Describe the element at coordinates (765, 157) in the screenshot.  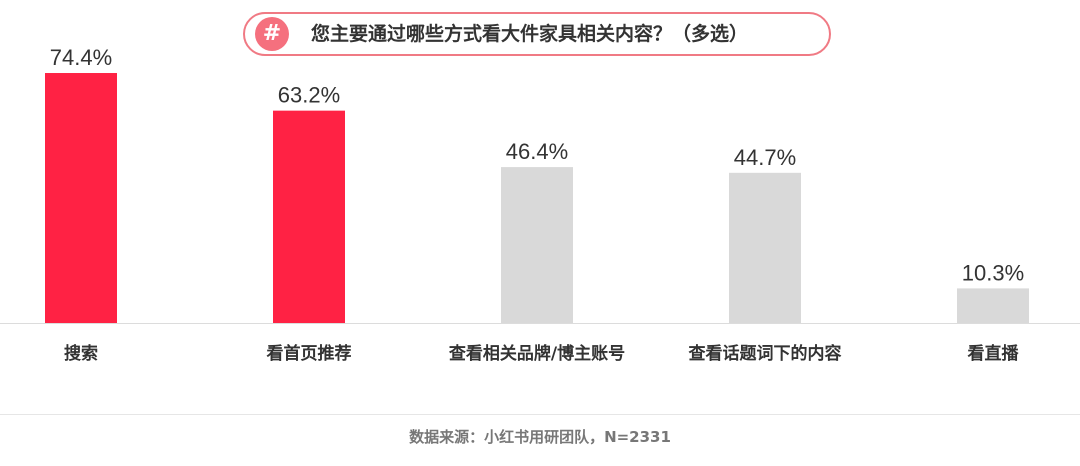
I see `value-label-4: 44.7%` at that location.